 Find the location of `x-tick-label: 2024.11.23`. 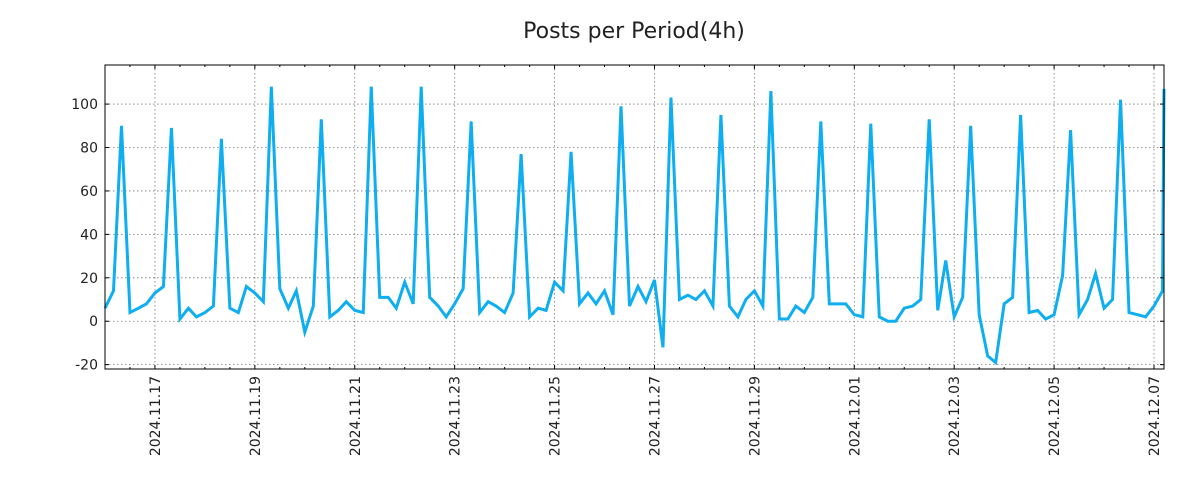

x-tick-label: 2024.11.23 is located at coordinates (456, 416).